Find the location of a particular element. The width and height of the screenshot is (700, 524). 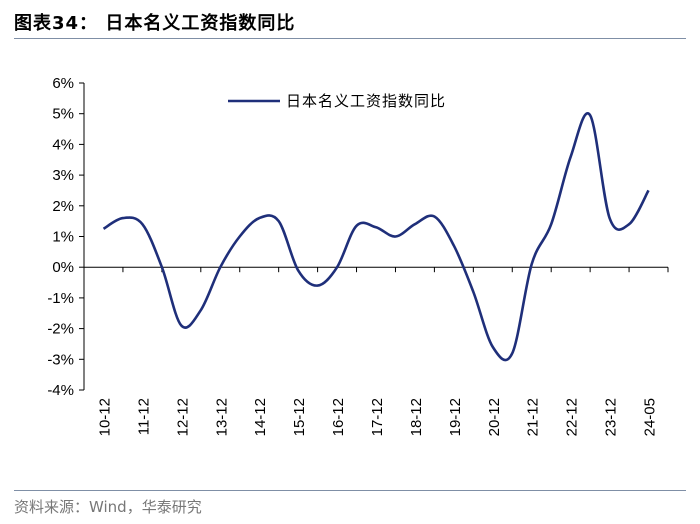

chart-legend: 日本名义工资指数同比 is located at coordinates (337, 101).